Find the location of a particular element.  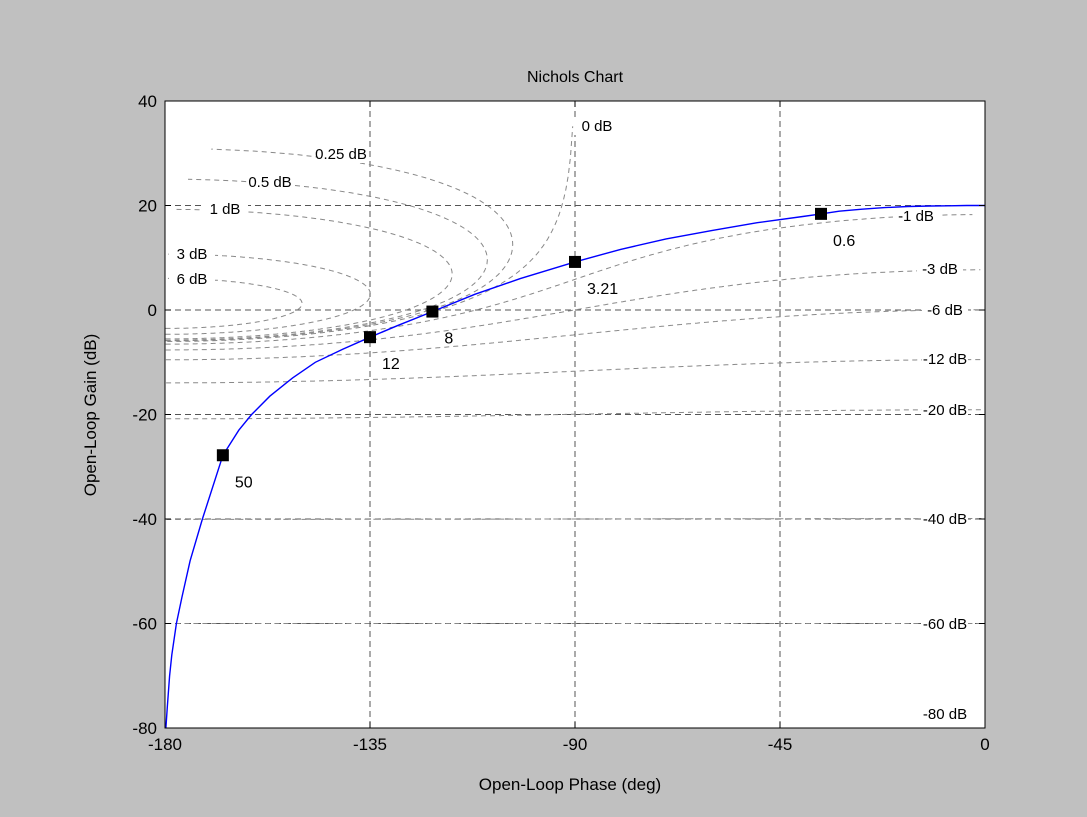

contour-label: -20 dB is located at coordinates (945, 410).